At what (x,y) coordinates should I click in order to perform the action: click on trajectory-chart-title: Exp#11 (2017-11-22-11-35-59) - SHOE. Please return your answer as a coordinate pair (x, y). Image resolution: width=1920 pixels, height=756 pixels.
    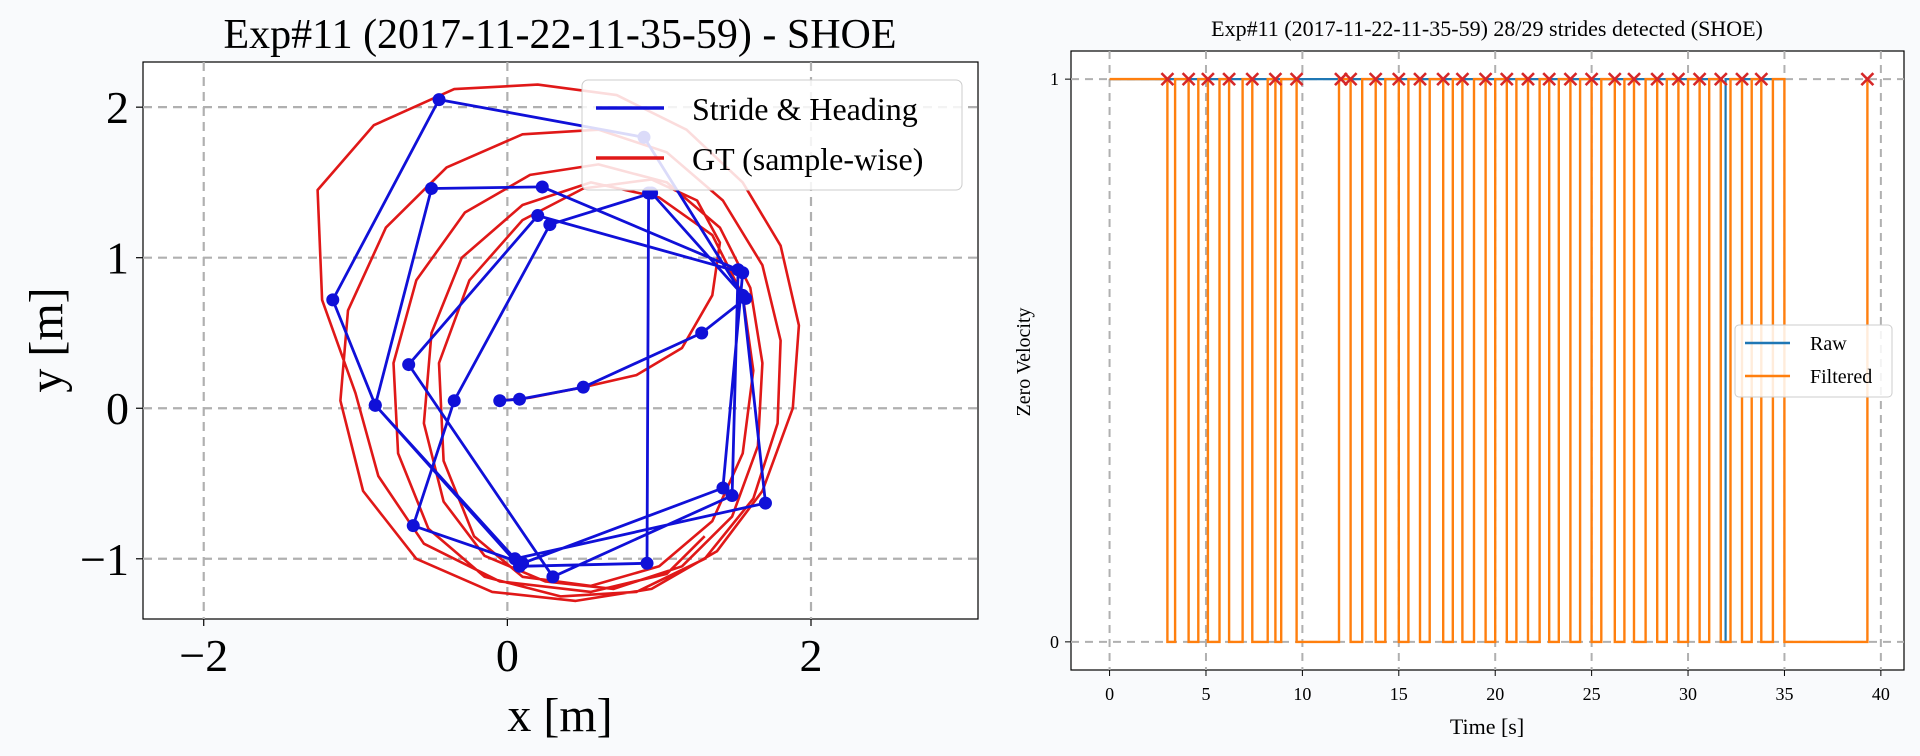
    Looking at the image, I should click on (559, 35).